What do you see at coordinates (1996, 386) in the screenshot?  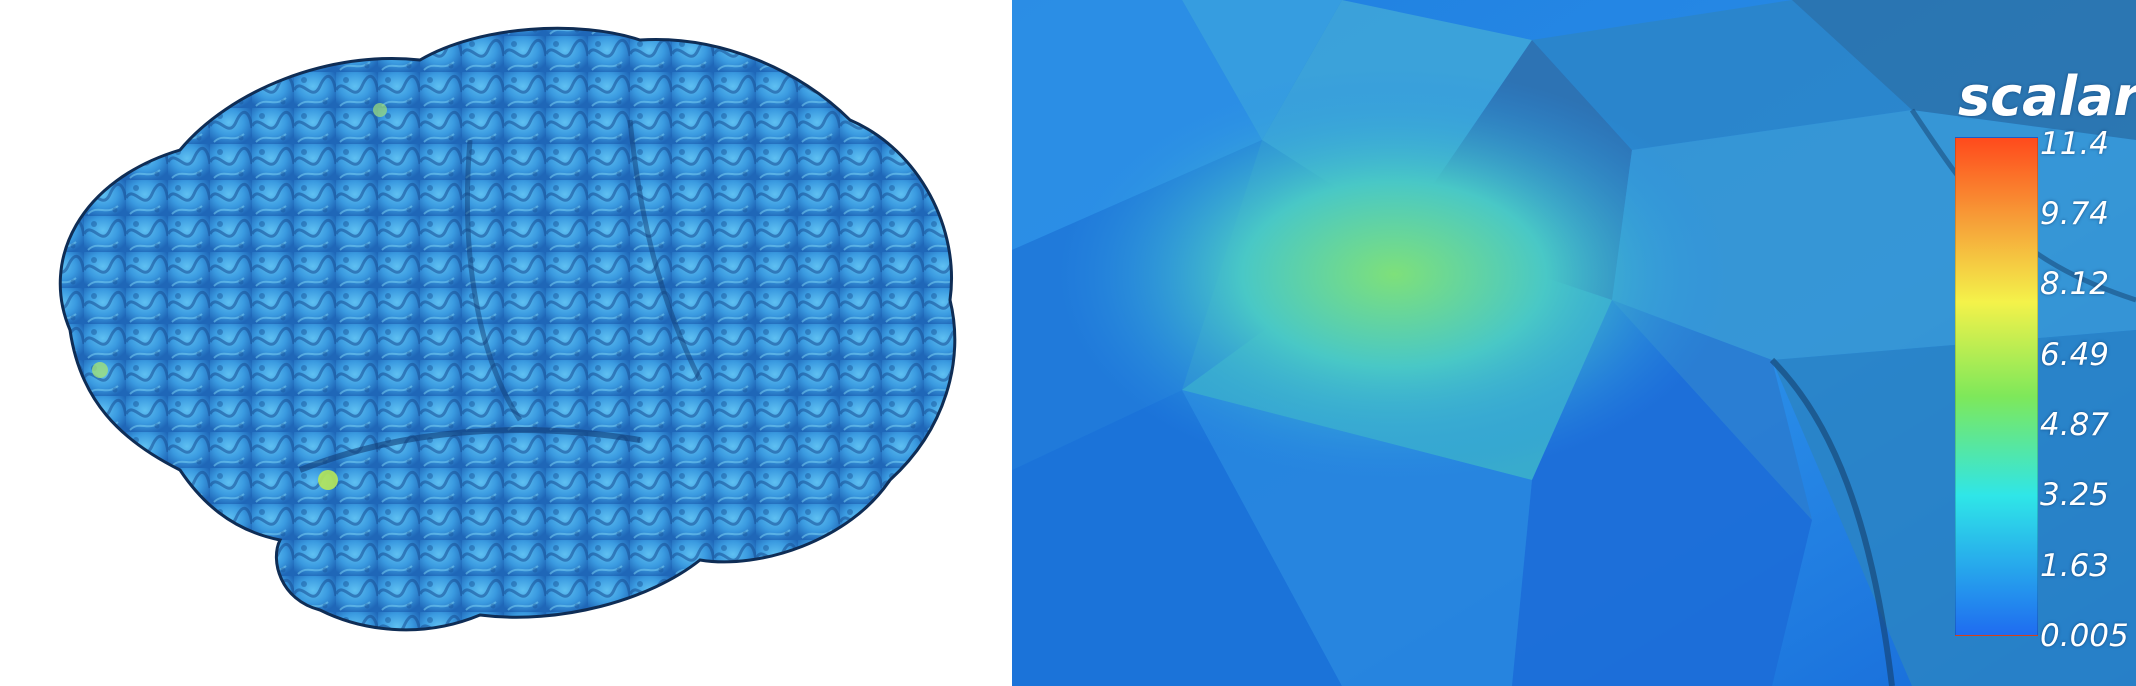 I see `scalar-colorbar` at bounding box center [1996, 386].